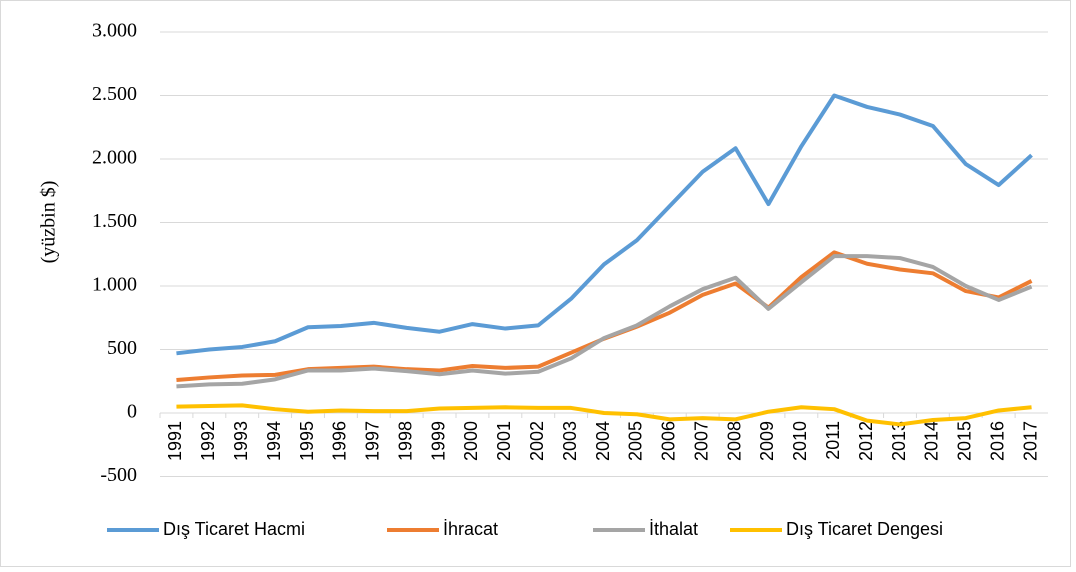  Describe the element at coordinates (114, 285) in the screenshot. I see `y-tick-label: 1.000` at that location.